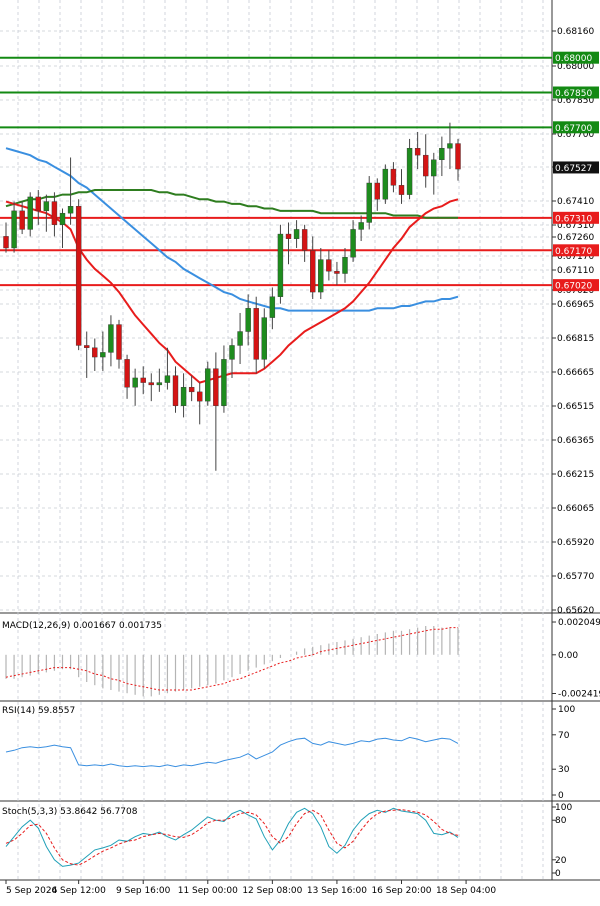  Describe the element at coordinates (575, 135) in the screenshot. I see `price-tick-label: 0.67700` at that location.